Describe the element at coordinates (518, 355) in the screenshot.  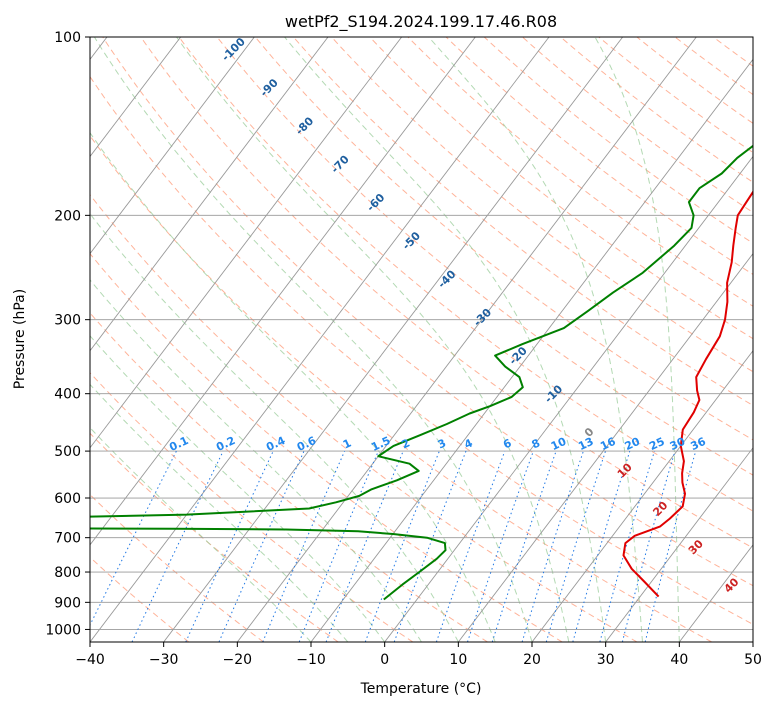
I see `dry-adiabat-label: -20` at that location.